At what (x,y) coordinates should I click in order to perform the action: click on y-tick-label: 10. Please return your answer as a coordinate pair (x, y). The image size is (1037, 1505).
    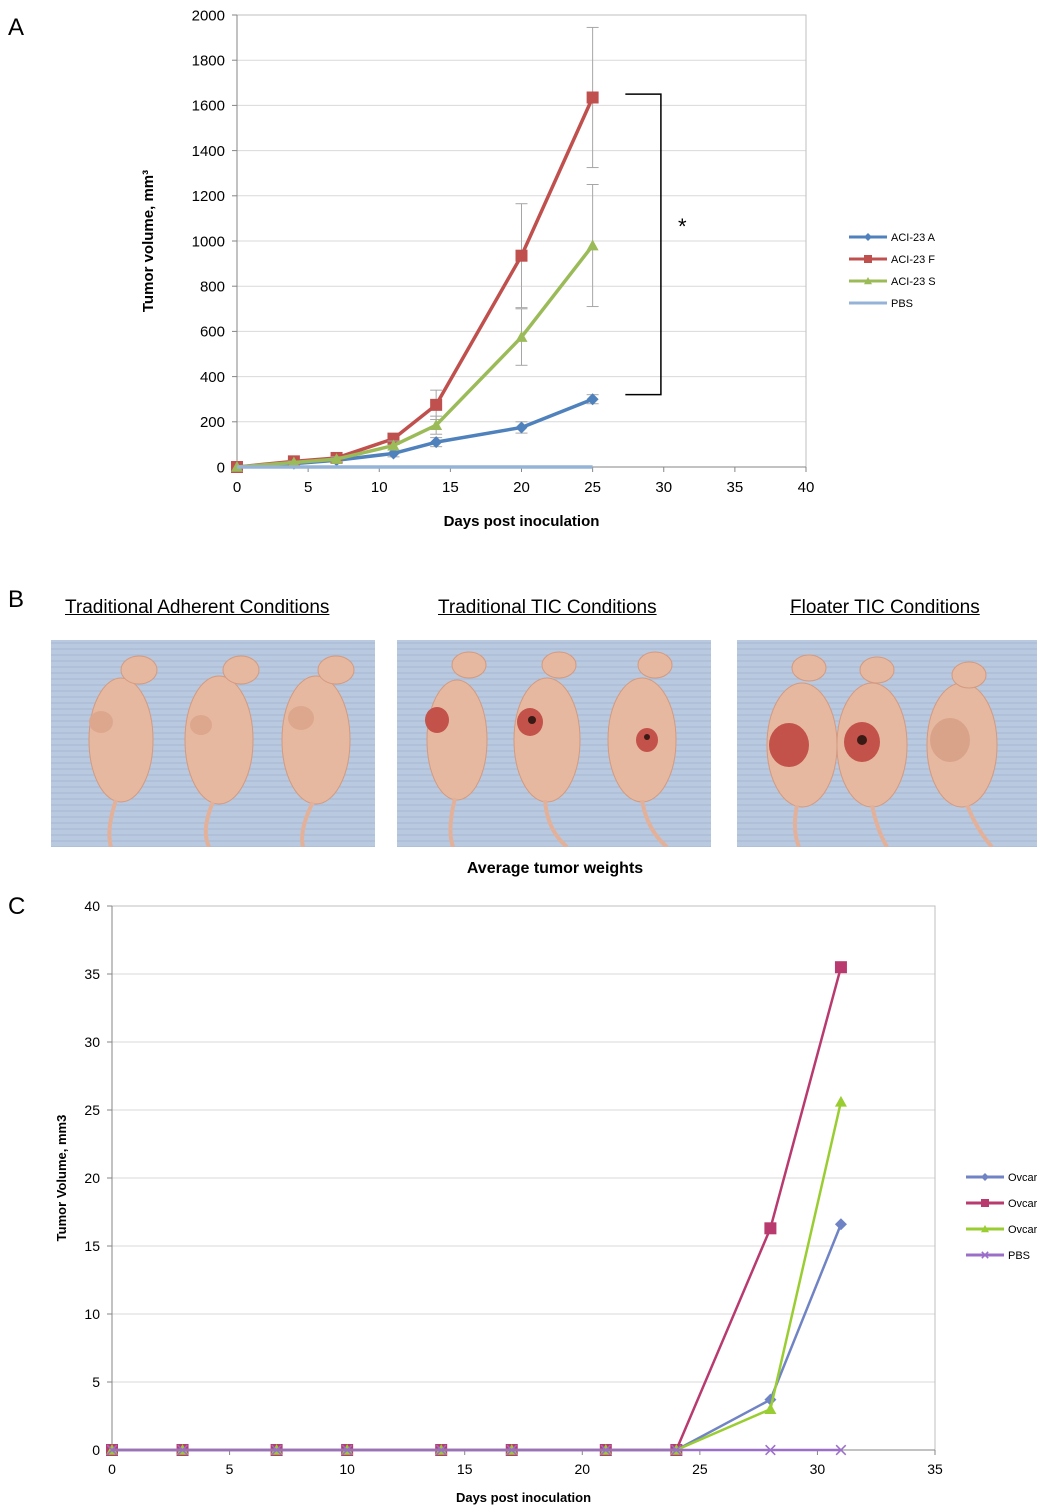
    Looking at the image, I should click on (92, 1314).